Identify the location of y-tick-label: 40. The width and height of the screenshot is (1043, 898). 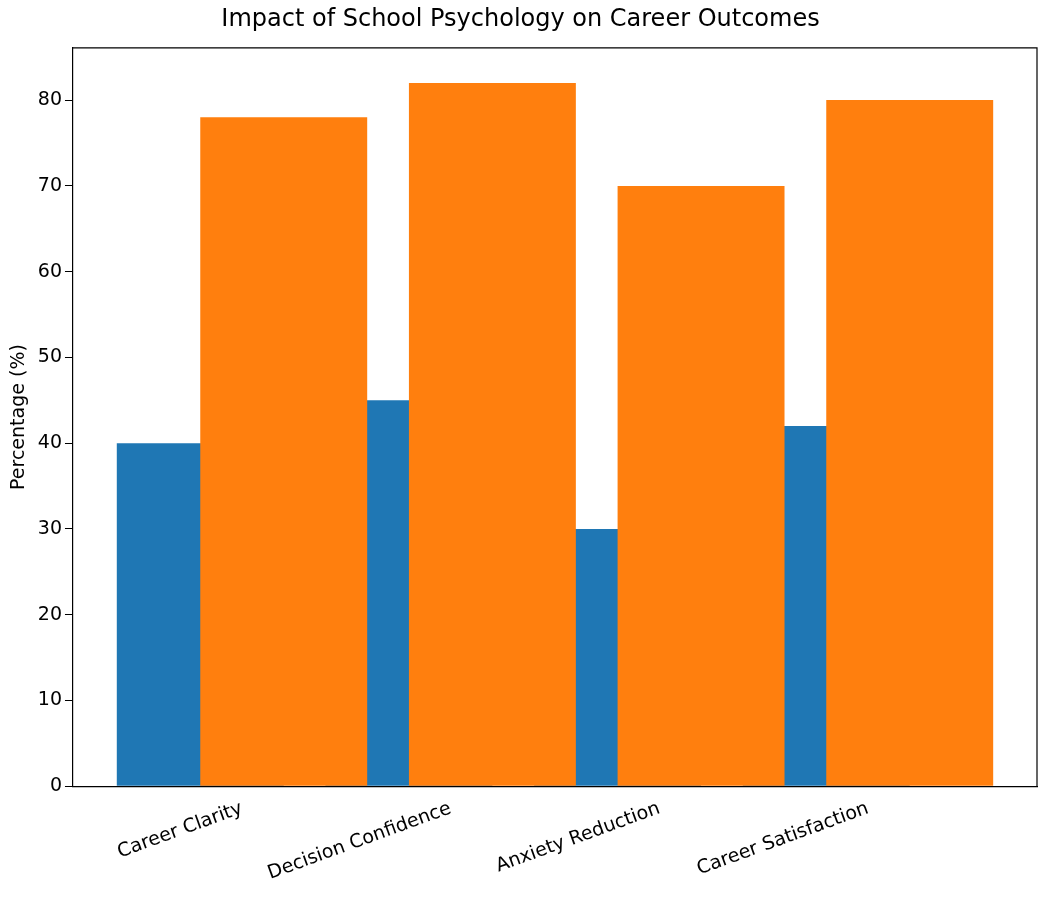
(49, 441).